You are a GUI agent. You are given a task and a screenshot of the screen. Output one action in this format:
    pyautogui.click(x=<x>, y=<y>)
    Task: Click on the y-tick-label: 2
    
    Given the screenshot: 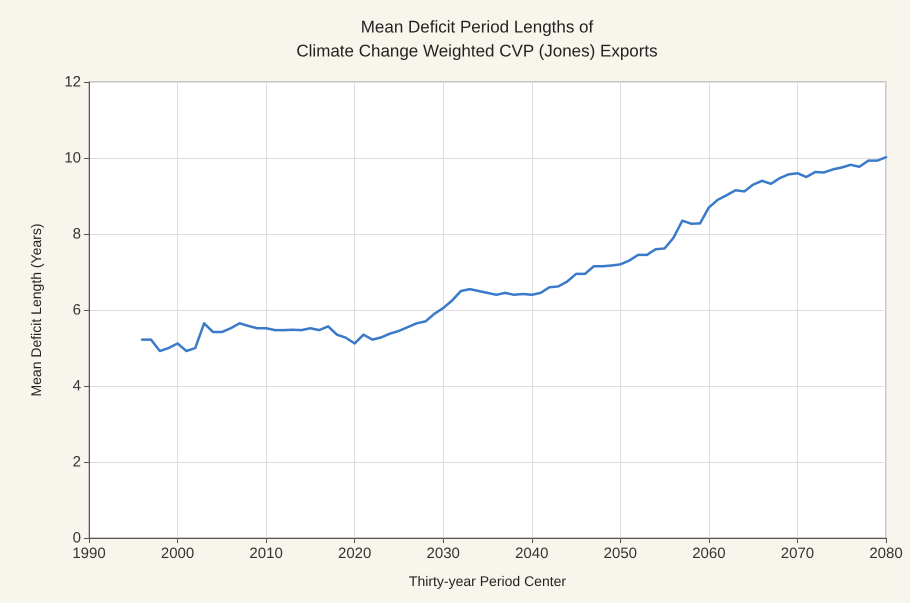 What is the action you would take?
    pyautogui.click(x=76, y=462)
    